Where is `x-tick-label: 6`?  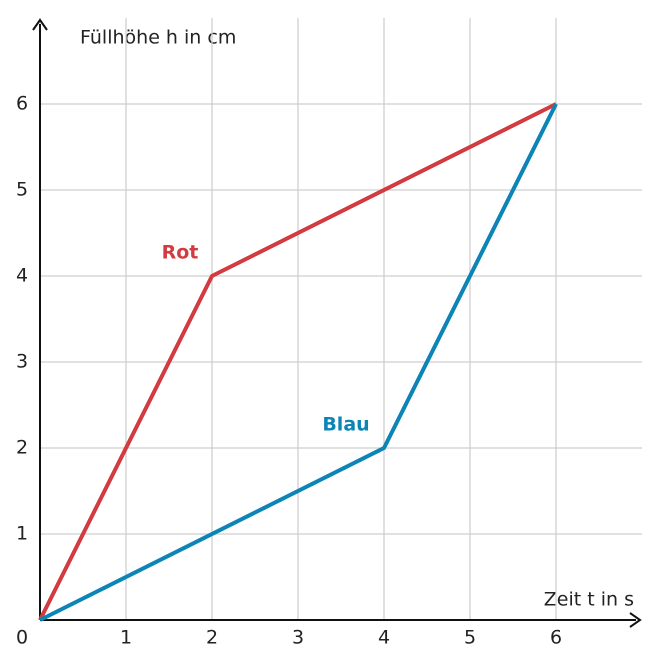 x-tick-label: 6 is located at coordinates (556, 638).